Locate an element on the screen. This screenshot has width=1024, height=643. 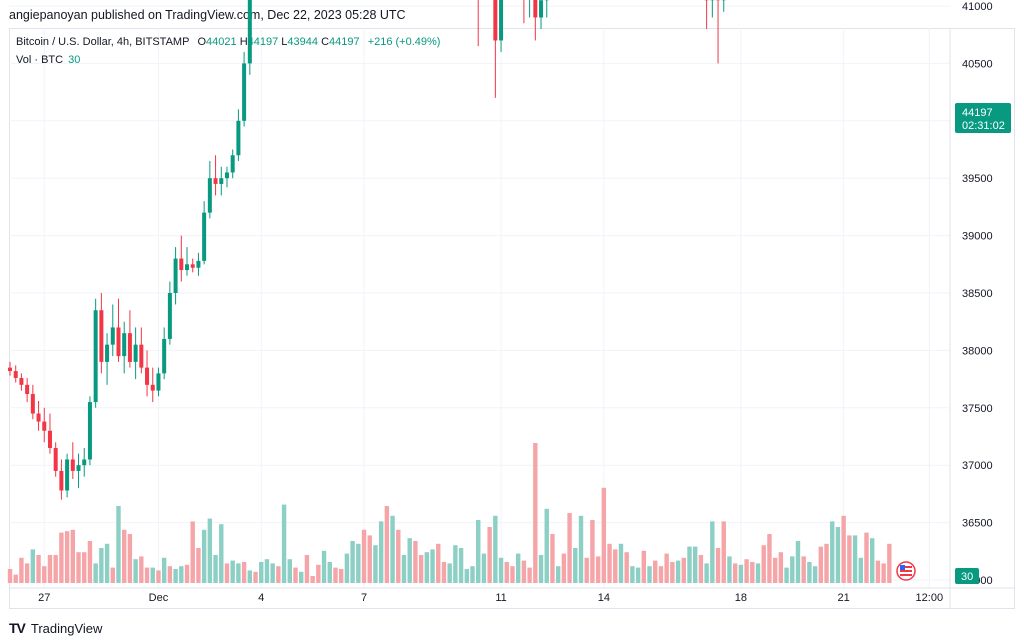
volume-label: Vol · BTC is located at coordinates (40, 60).